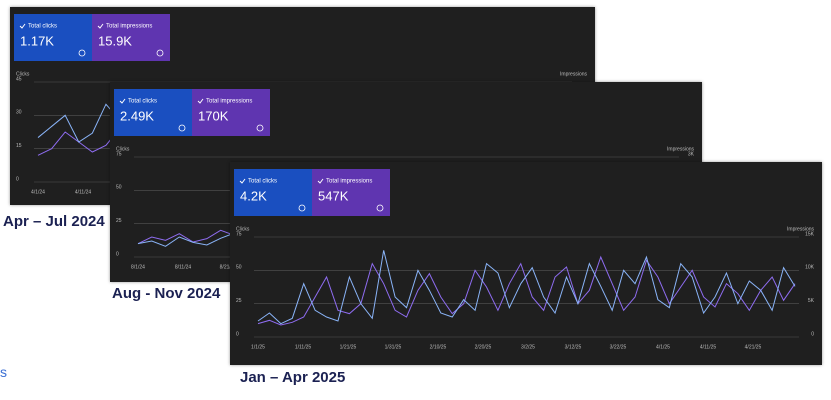 Image resolution: width=831 pixels, height=400 pixels. Describe the element at coordinates (253, 195) in the screenshot. I see `metric-value: 4.2K` at that location.